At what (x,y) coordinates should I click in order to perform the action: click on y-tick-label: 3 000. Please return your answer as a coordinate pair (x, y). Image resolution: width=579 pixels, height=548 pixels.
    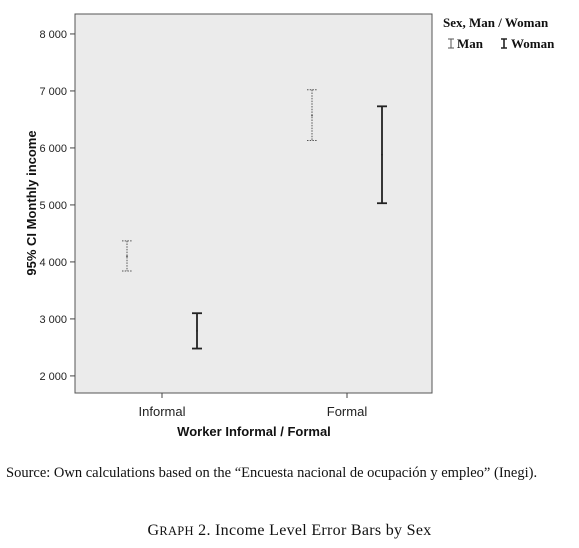
    Looking at the image, I should click on (53, 320).